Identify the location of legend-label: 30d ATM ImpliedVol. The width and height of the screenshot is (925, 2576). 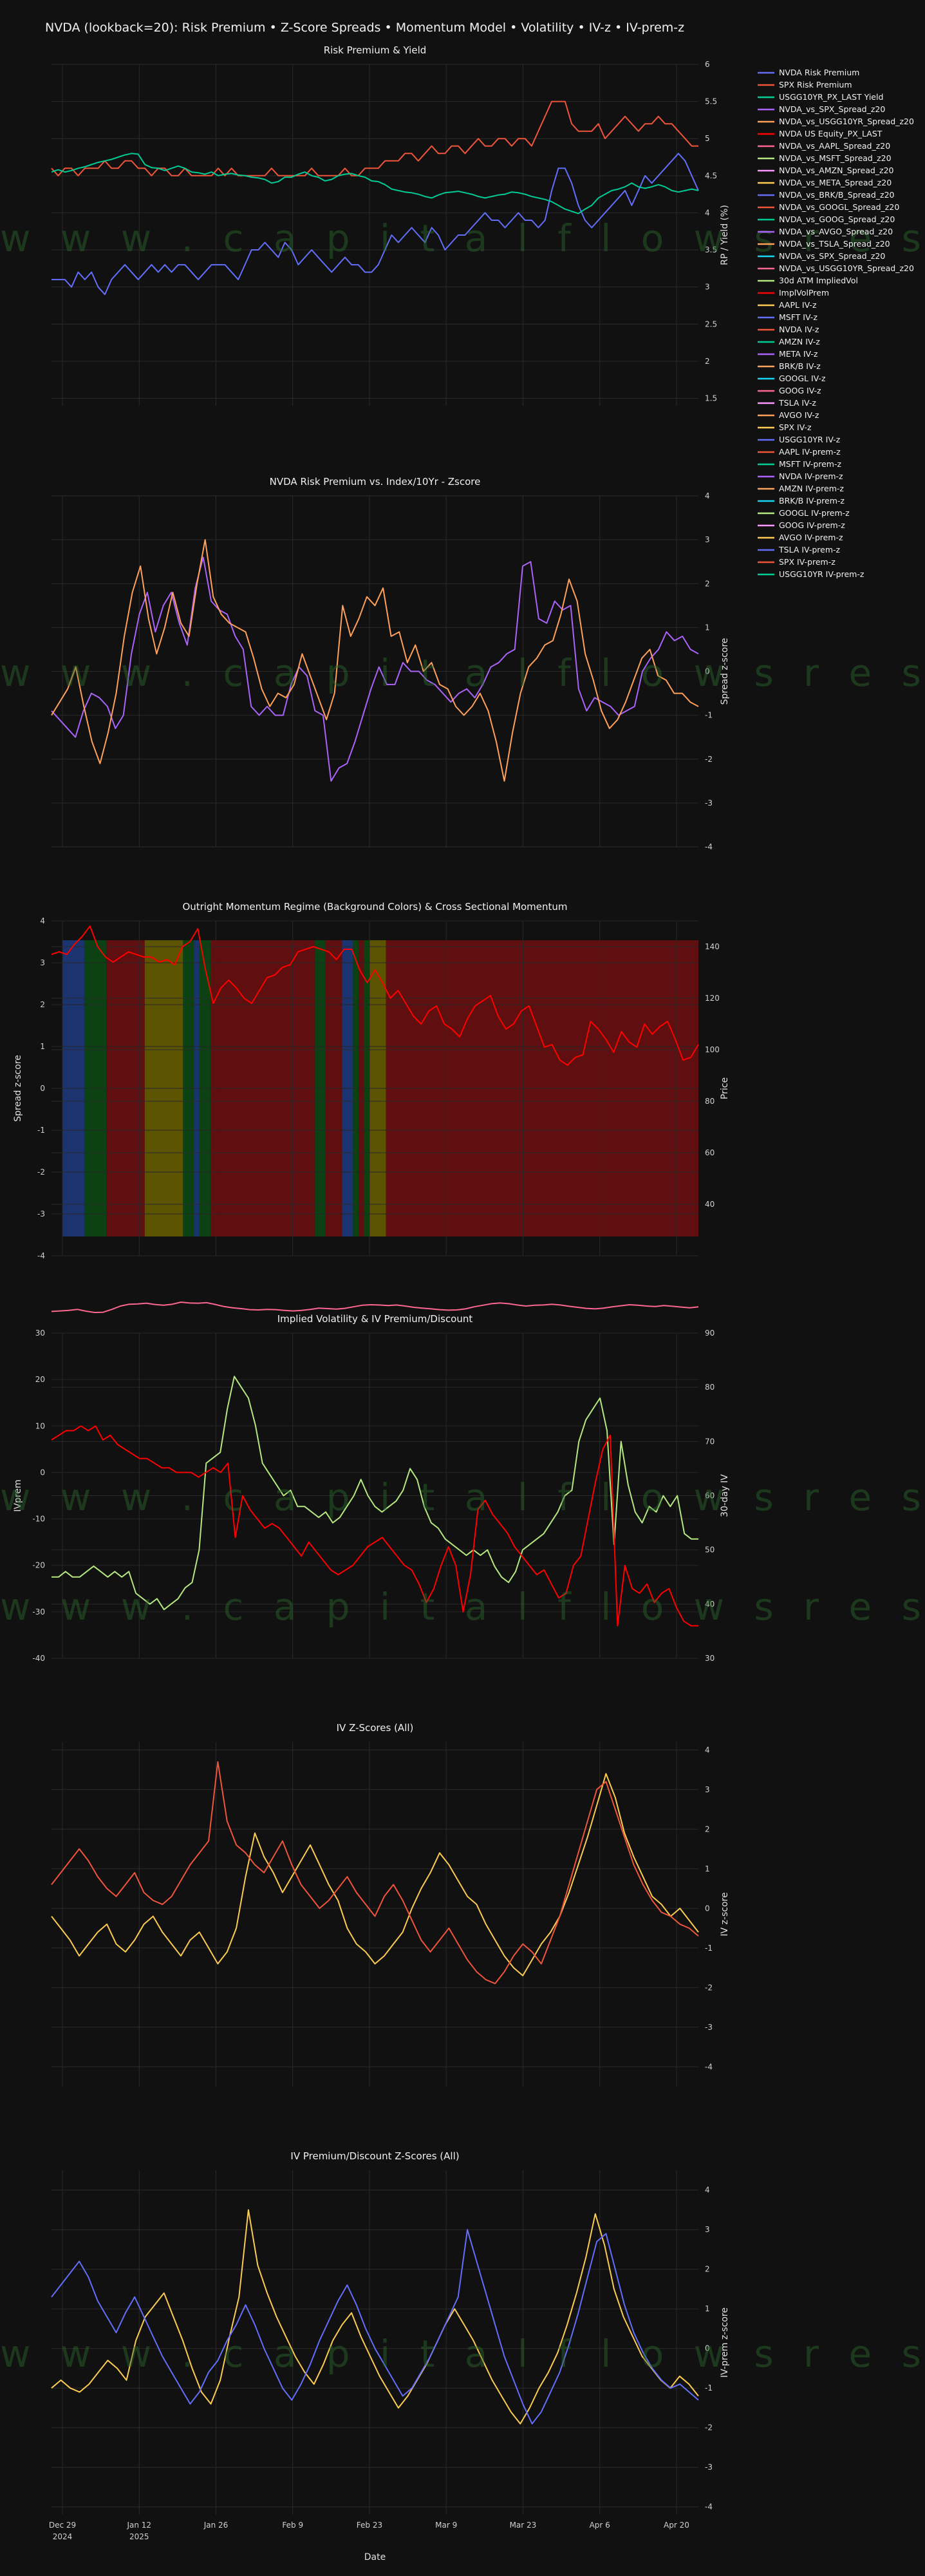
(818, 280).